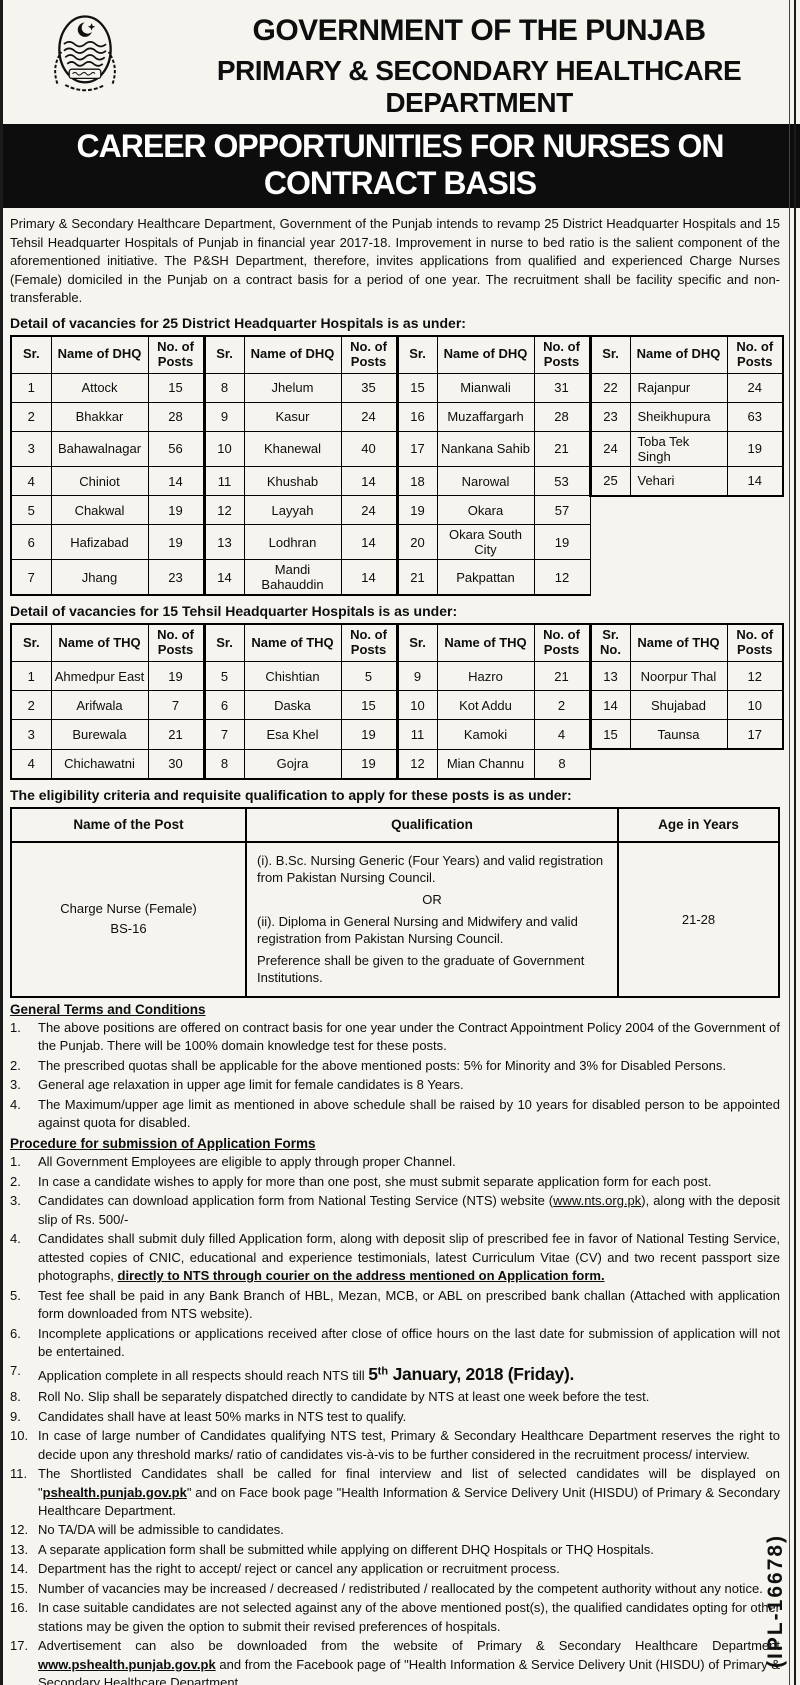 The image size is (800, 1685). What do you see at coordinates (85, 53) in the screenshot?
I see `punjab-crest-icon` at bounding box center [85, 53].